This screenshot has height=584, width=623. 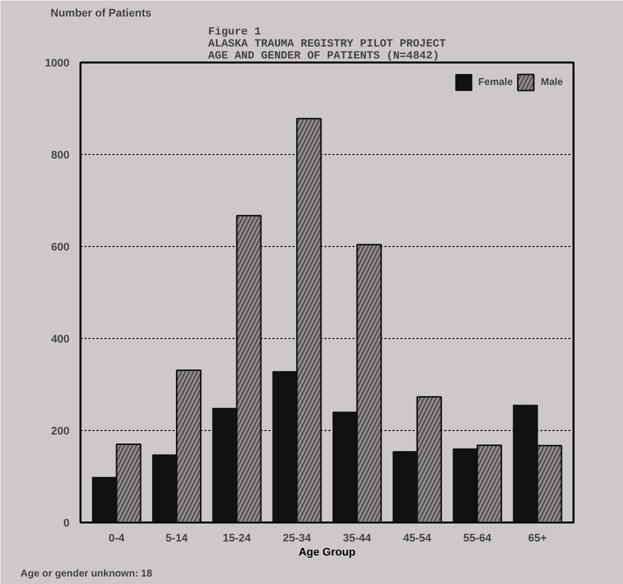 I want to click on x-tick-label: 35-44, so click(x=357, y=538).